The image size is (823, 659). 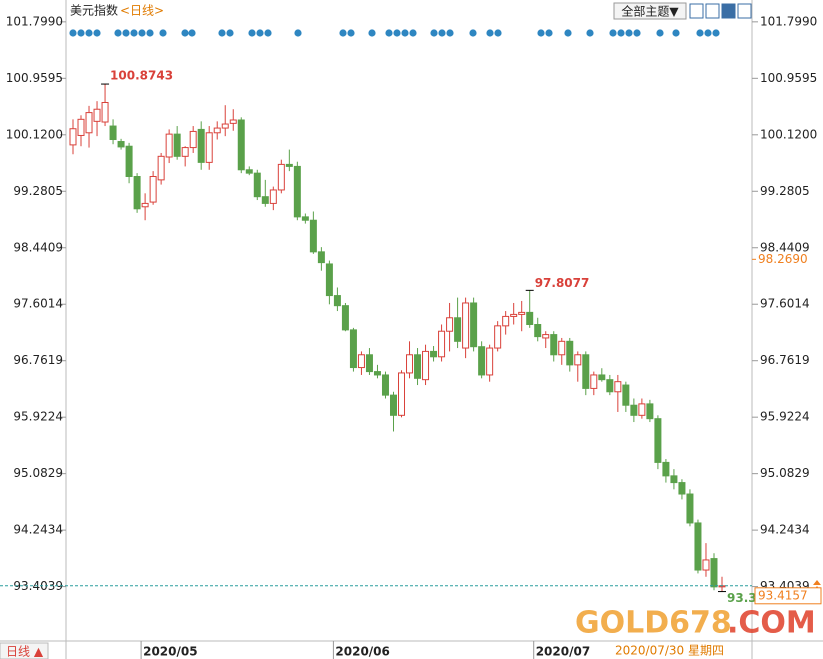 I want to click on y-tick-label: 95.9224, so click(x=38, y=417).